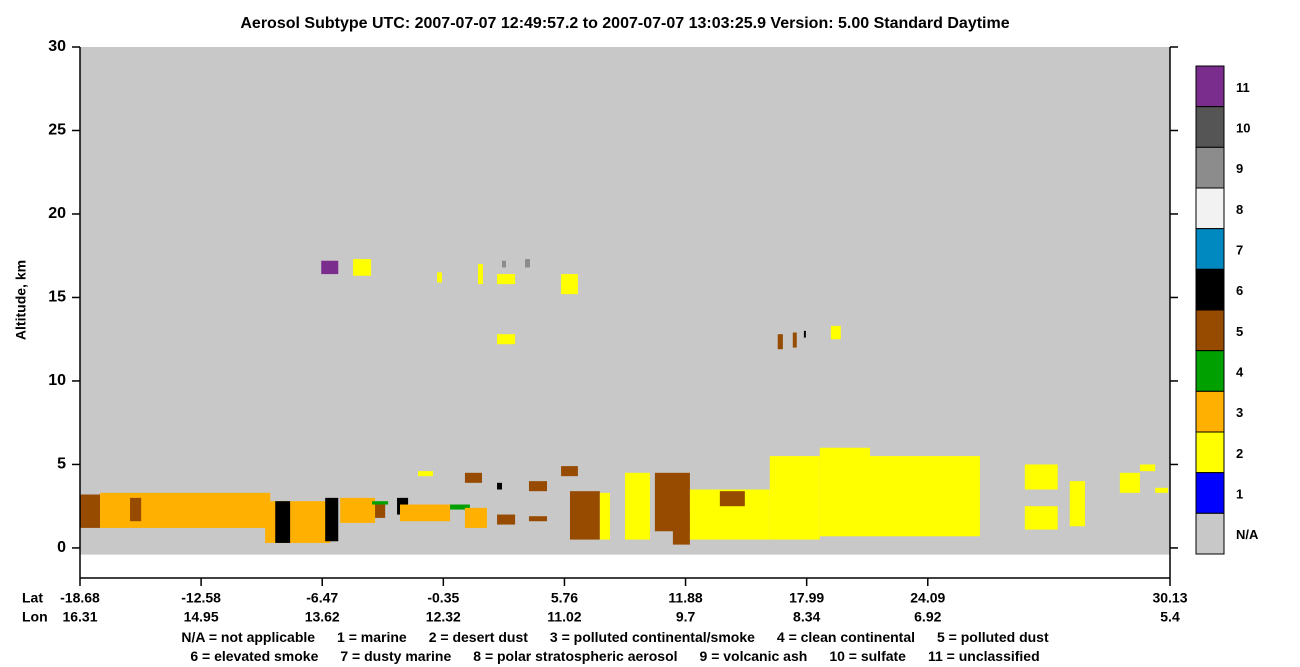 This screenshot has height=667, width=1300. I want to click on legend-label: 1, so click(1239, 493).